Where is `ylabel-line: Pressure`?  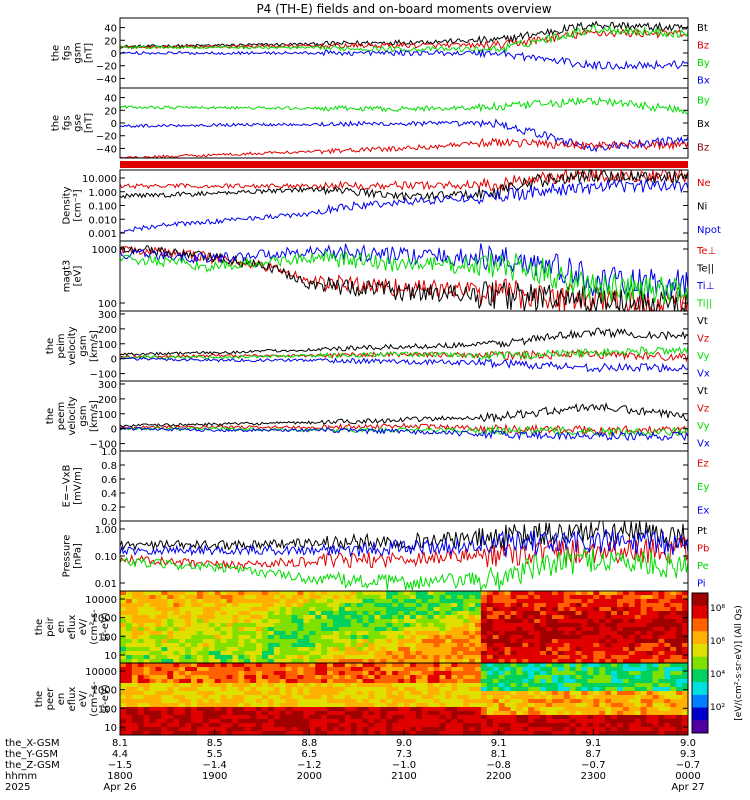
ylabel-line: Pressure is located at coordinates (67, 556).